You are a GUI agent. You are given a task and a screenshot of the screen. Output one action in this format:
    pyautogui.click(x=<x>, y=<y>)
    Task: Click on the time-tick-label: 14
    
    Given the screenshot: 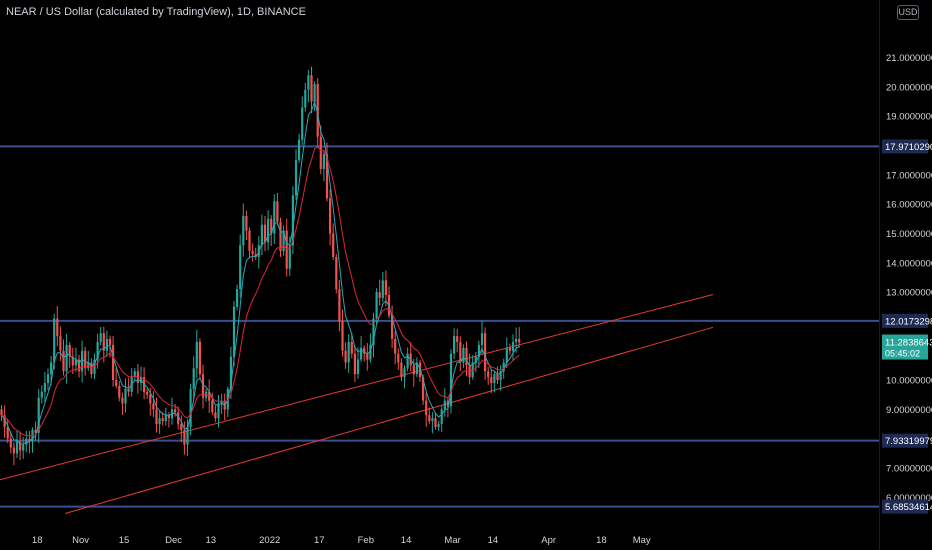 What is the action you would take?
    pyautogui.click(x=406, y=540)
    